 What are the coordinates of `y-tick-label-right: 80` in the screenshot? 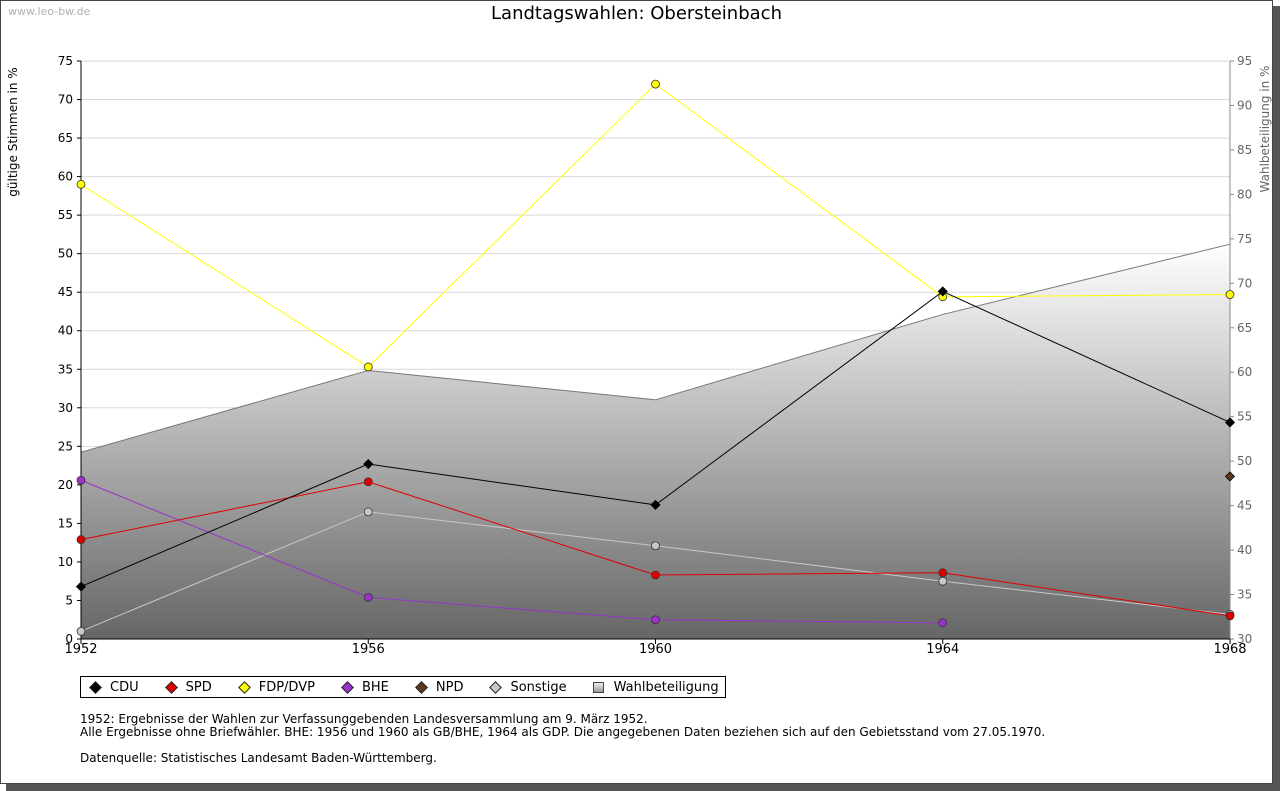 It's located at (1244, 194).